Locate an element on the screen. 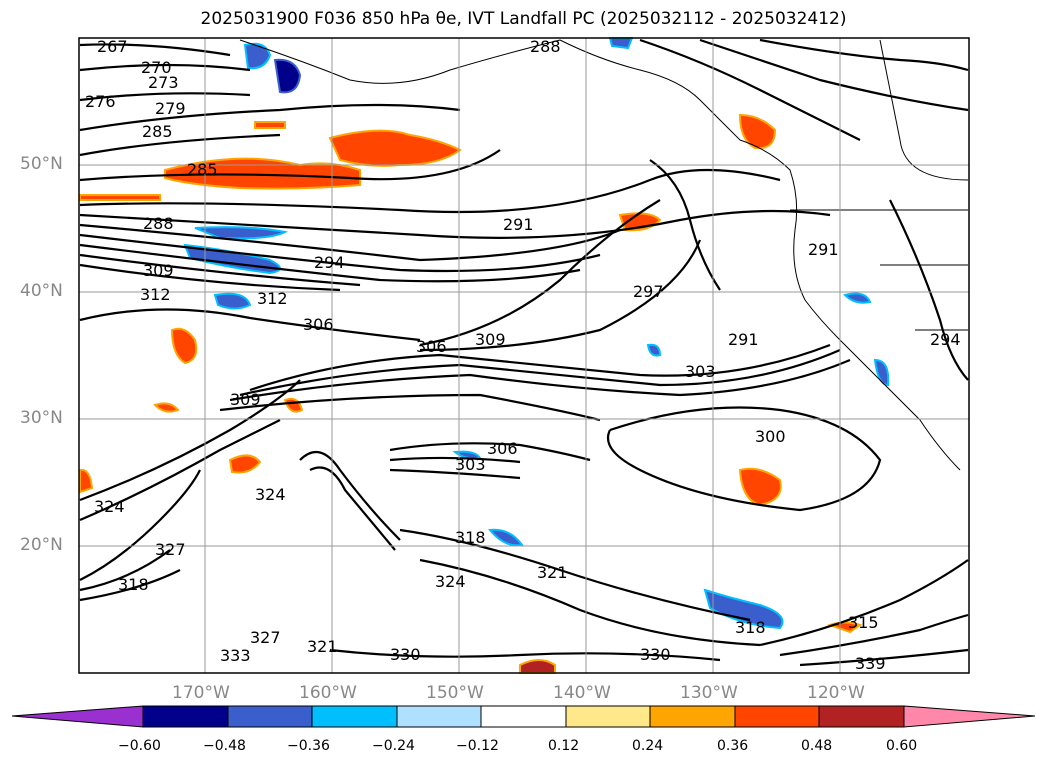  colorbar-tick-label: 0.24 is located at coordinates (648, 746).